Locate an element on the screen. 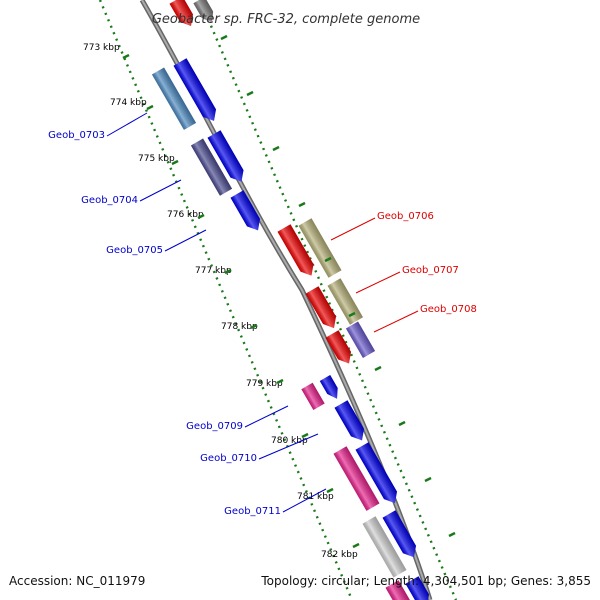 This screenshot has height=600, width=600. gene-label-geob-0707: Geob_0707 is located at coordinates (430, 270).